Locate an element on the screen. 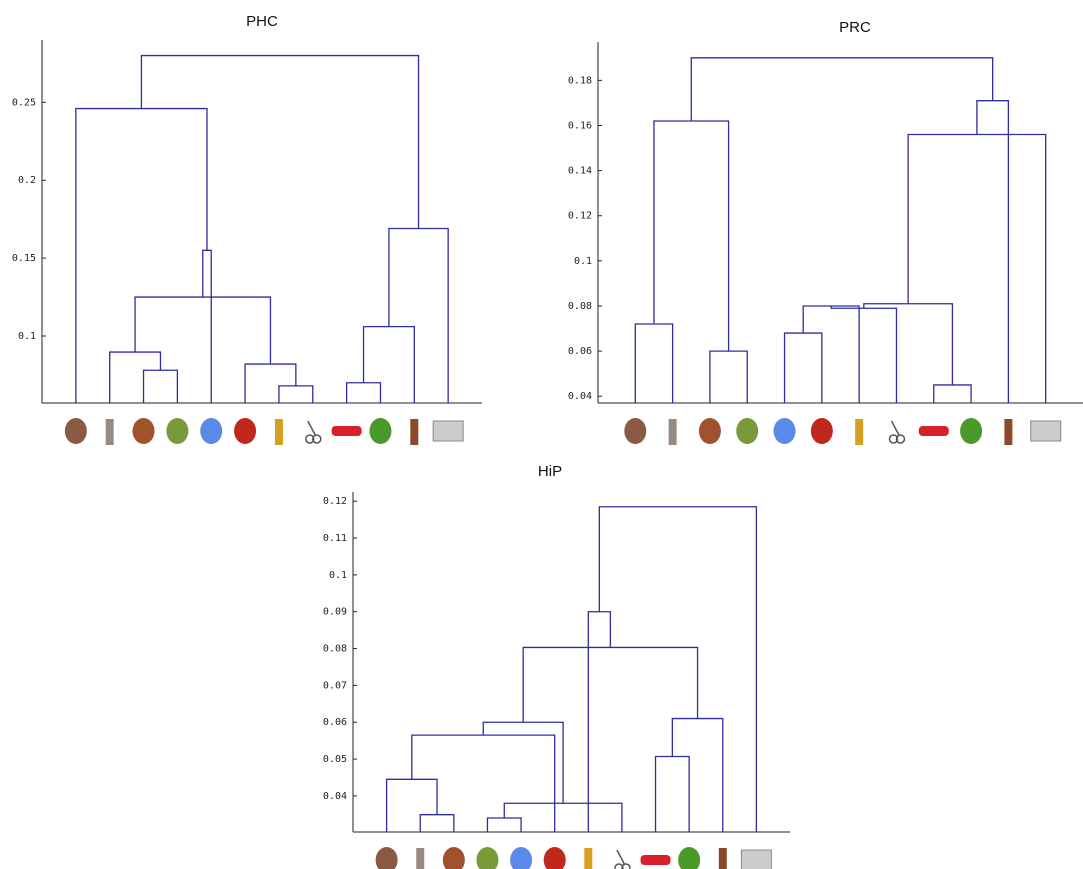 The height and width of the screenshot is (869, 1083). y-tick-label: 0.07 is located at coordinates (335, 685).